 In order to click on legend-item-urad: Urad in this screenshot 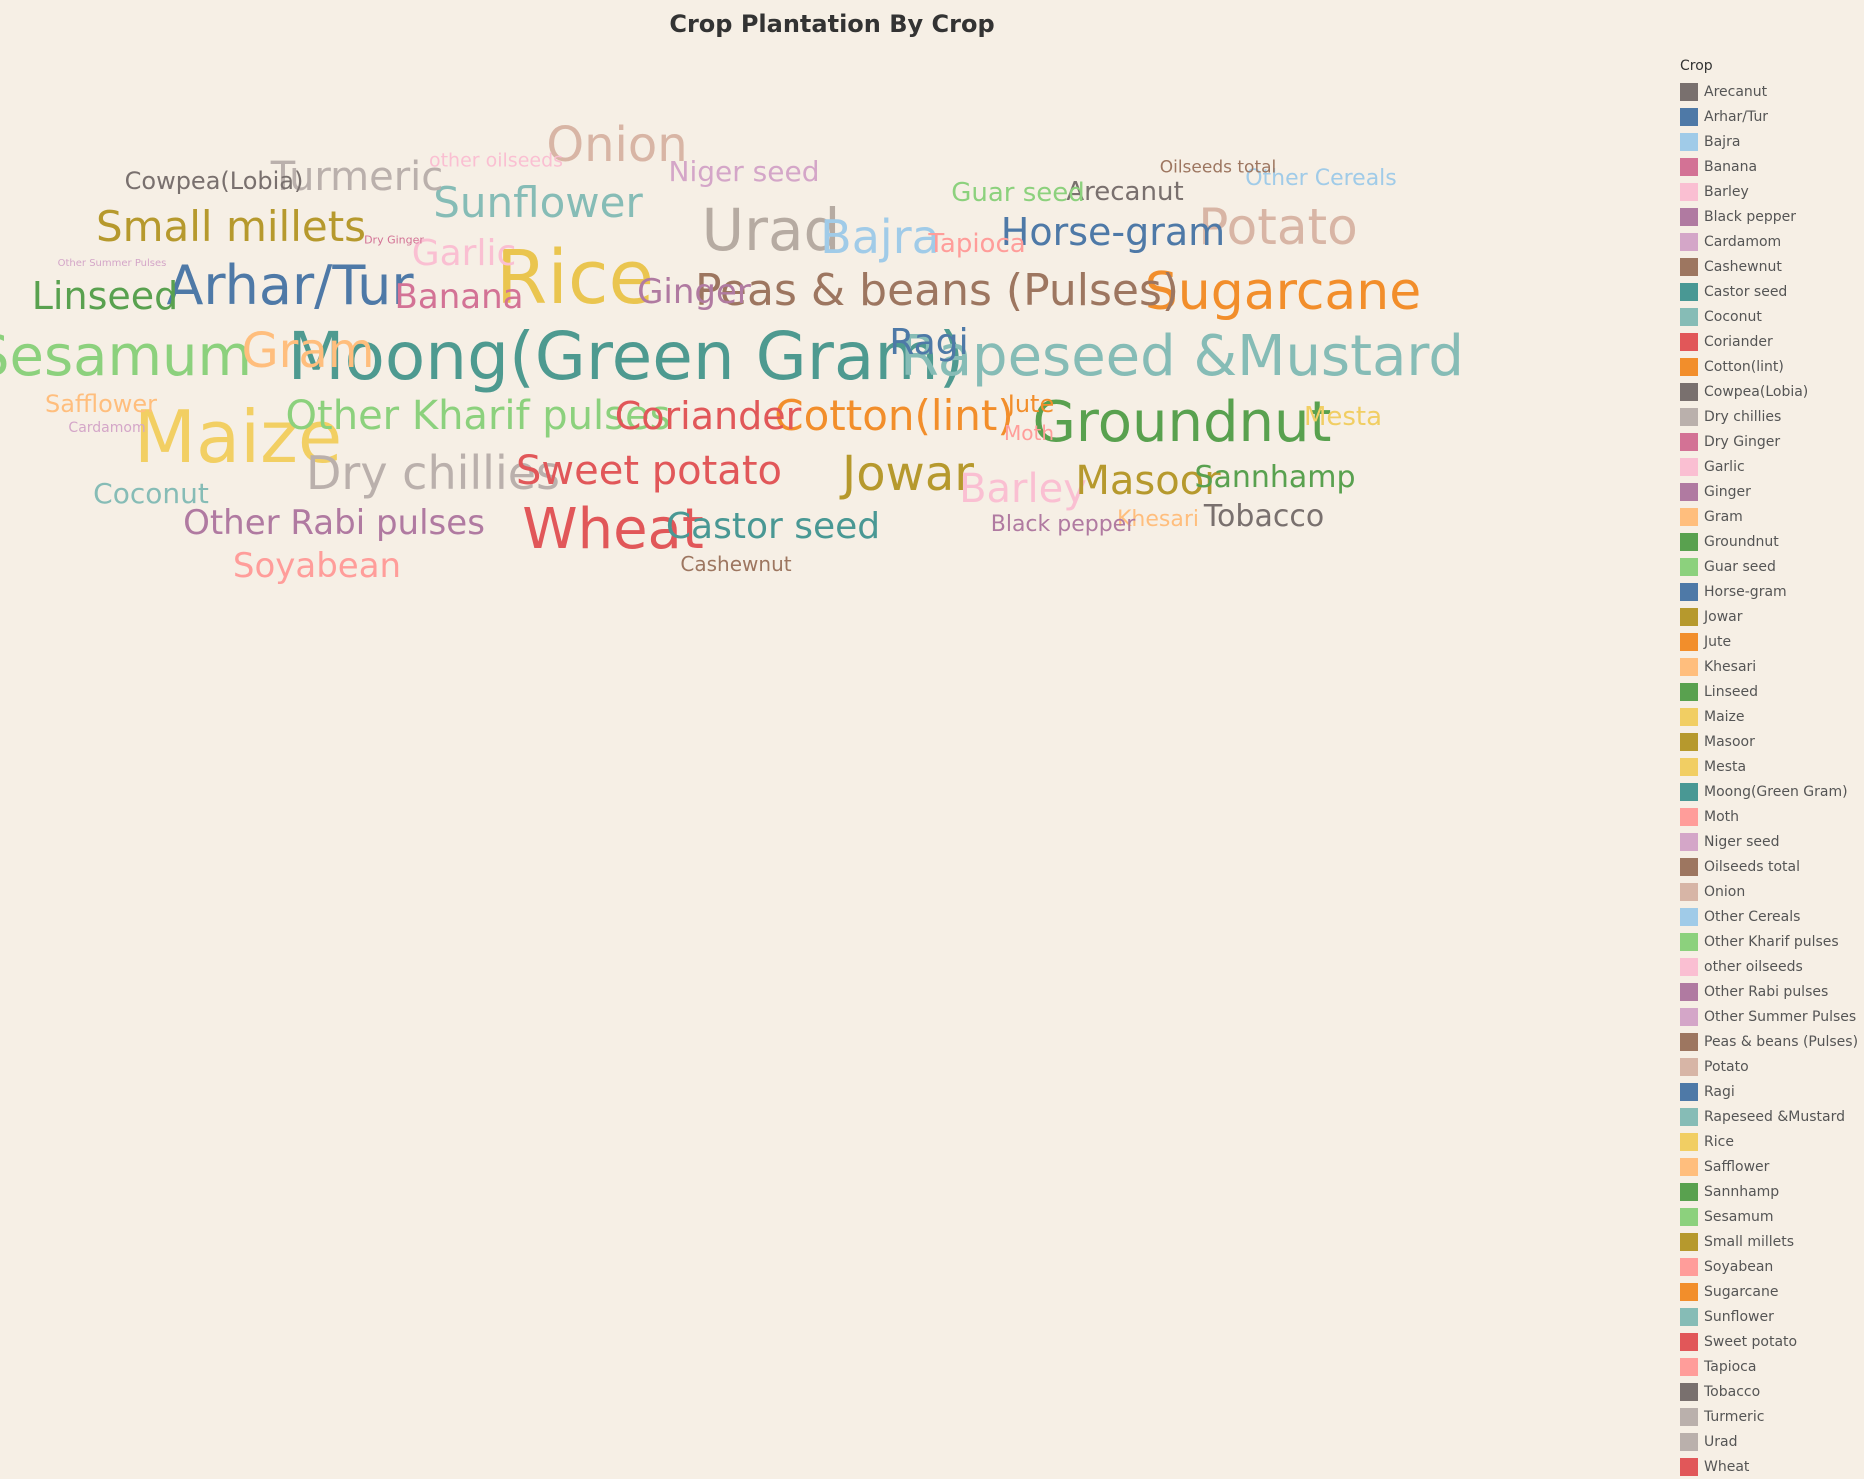, I will do `click(1772, 1441)`.